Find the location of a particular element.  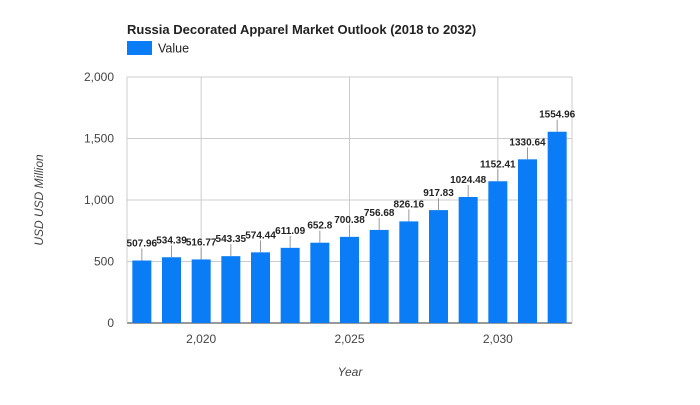

data-label: 543.35 is located at coordinates (231, 239).